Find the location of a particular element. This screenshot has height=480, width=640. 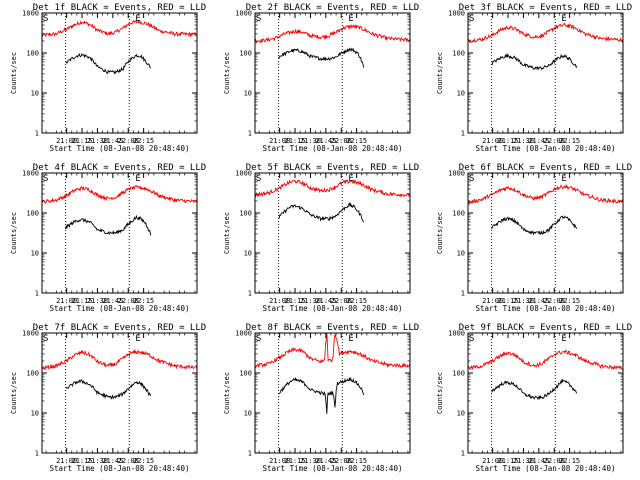

panel-title: Det 3f BLACK = Events, RED = LLD is located at coordinates (545, 8).